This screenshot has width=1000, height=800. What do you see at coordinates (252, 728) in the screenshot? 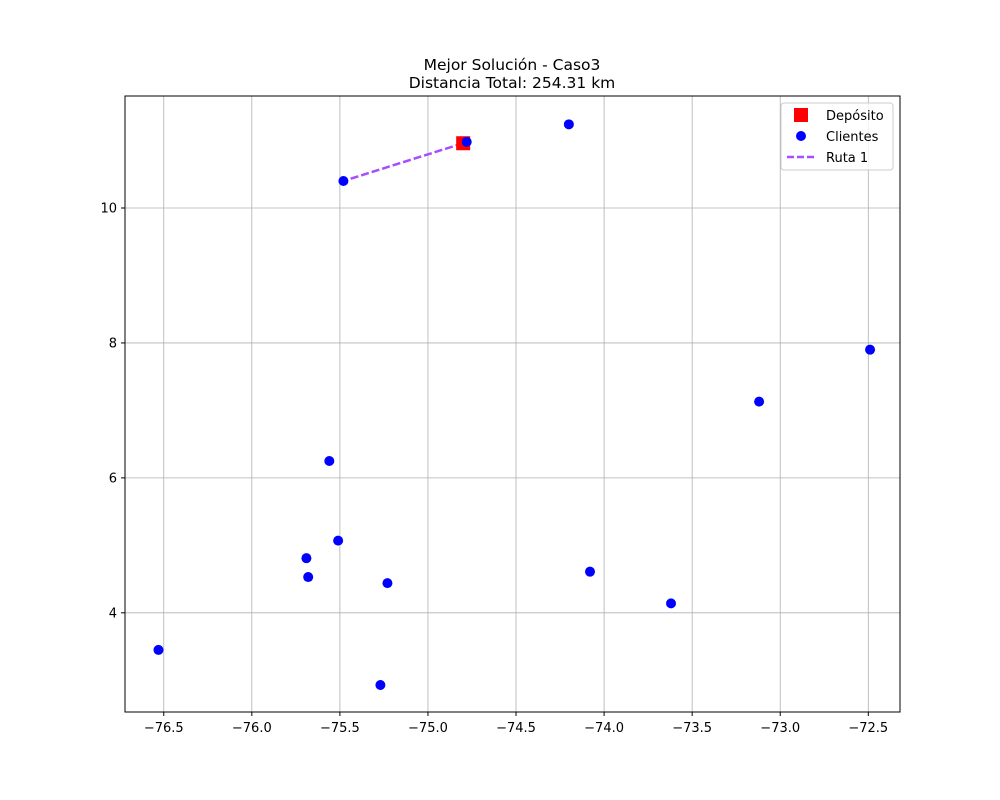
I see `x-tick-label: −76.0` at bounding box center [252, 728].